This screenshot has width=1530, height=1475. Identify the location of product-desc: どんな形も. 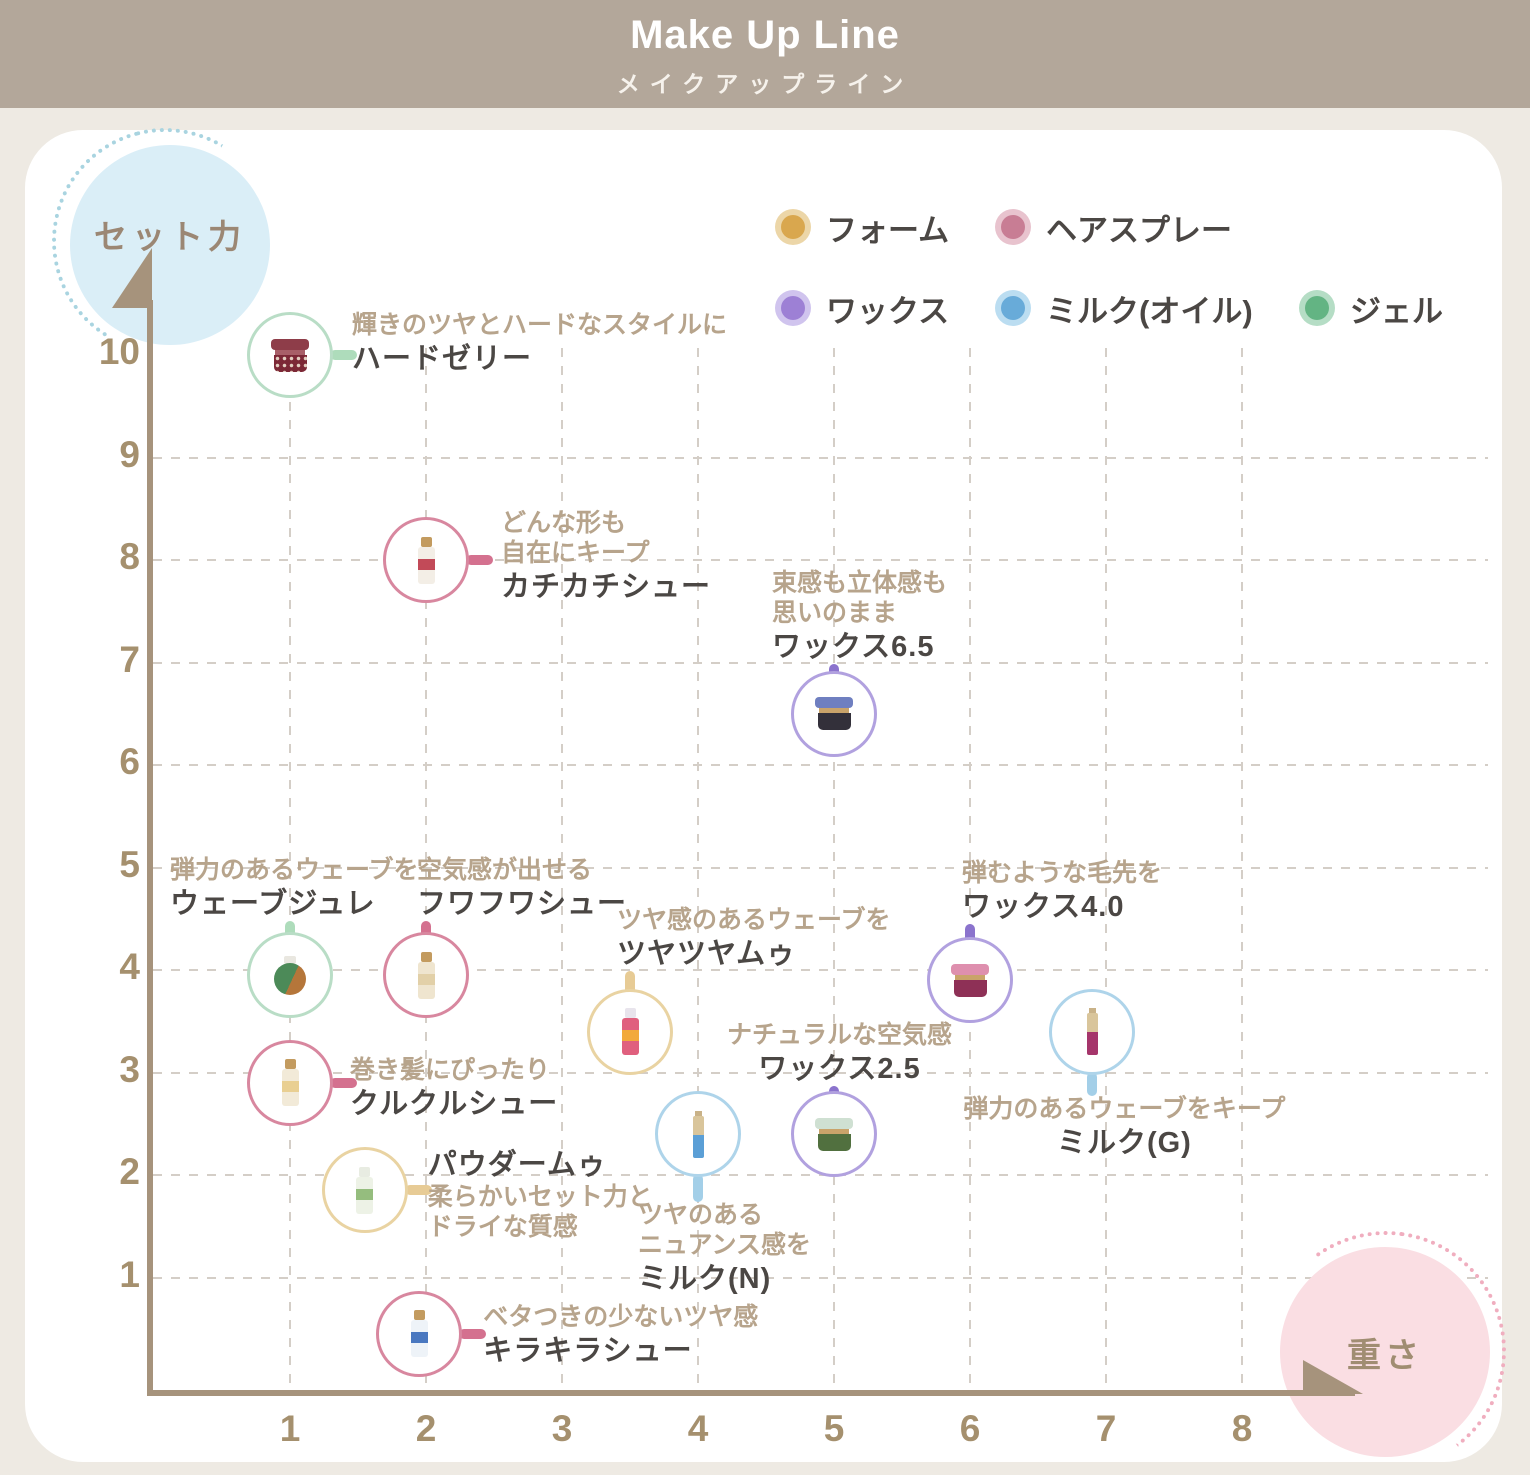
(564, 523).